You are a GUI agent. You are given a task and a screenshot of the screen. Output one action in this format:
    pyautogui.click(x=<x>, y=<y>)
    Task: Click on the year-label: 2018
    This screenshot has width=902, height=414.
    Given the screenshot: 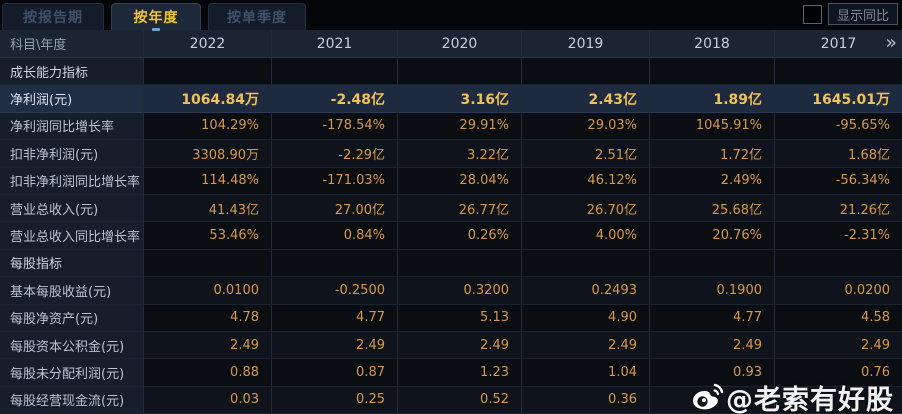 What is the action you would take?
    pyautogui.click(x=712, y=43)
    